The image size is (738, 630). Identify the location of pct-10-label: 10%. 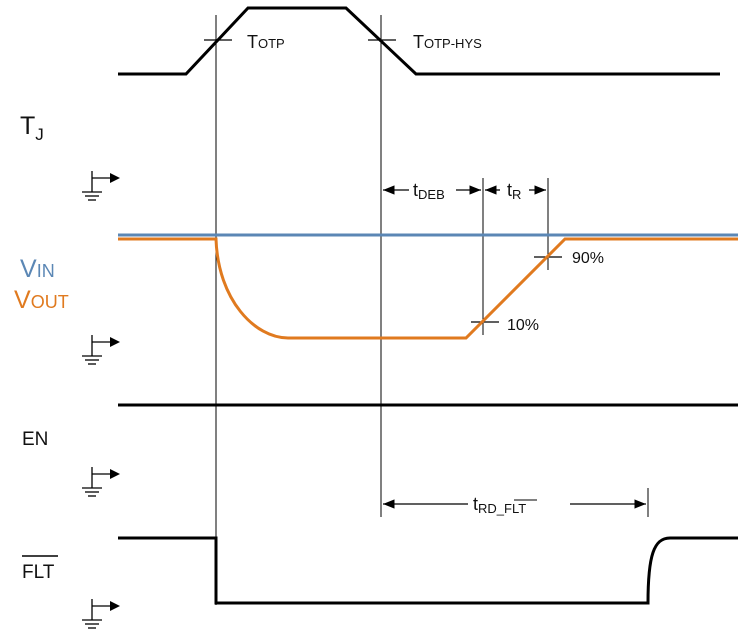
(523, 325).